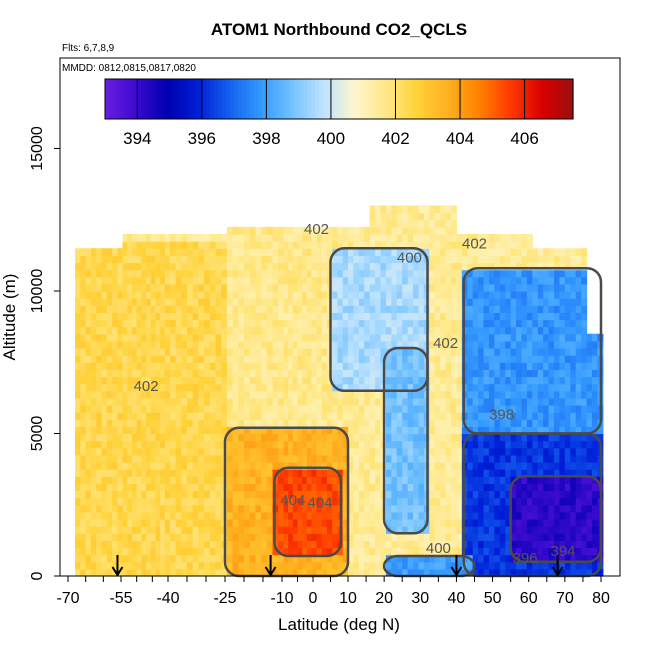 This screenshot has width=650, height=650. I want to click on x-axis: -70 -55 -40 -25 -10 0 10 20 30 40 50 60 70 80, so click(333, 591).